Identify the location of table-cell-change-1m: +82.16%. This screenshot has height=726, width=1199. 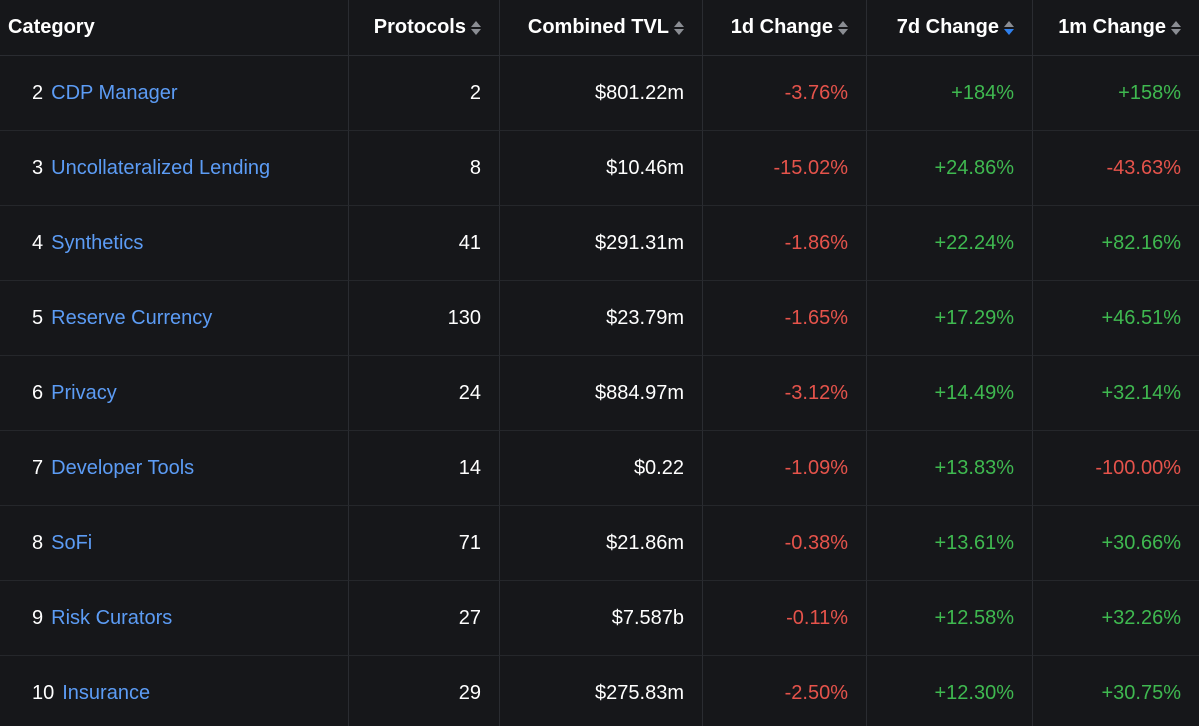
(1116, 243).